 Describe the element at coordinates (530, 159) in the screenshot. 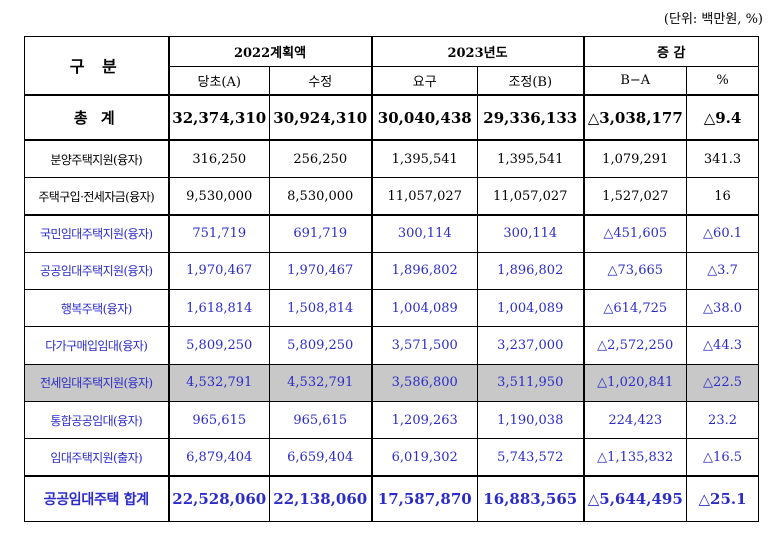

I see `cell-adjusted-b: 1,395,541` at that location.